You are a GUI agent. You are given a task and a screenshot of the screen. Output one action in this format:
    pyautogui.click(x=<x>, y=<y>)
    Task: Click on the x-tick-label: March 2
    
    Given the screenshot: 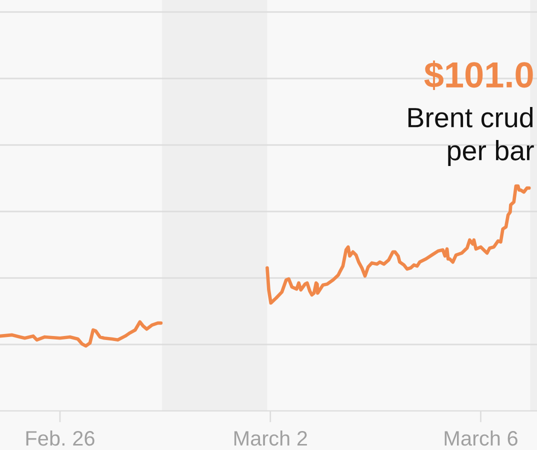 What is the action you would take?
    pyautogui.click(x=270, y=438)
    